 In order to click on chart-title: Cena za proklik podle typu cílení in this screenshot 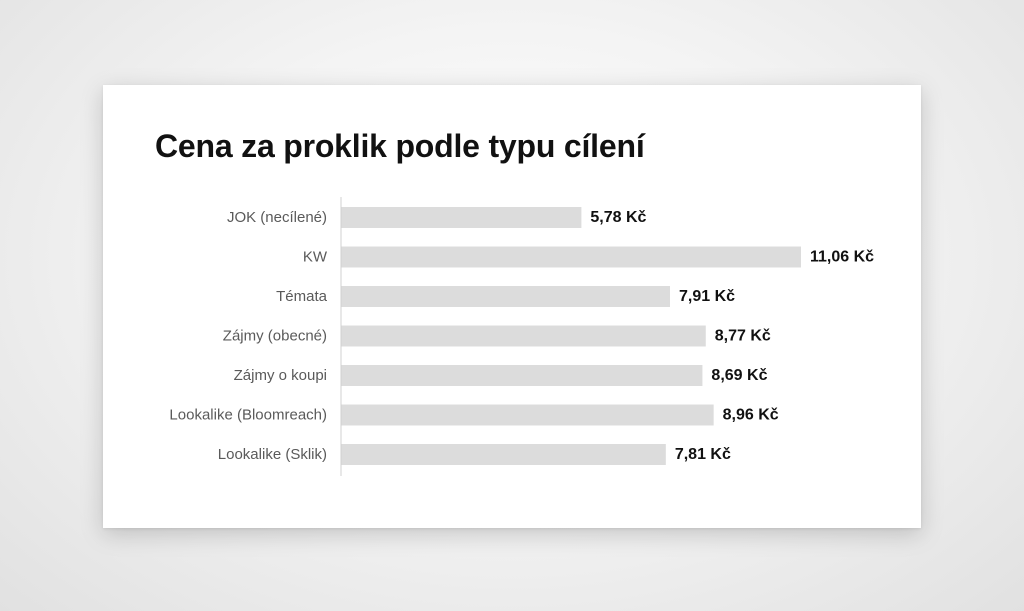, I will do `click(400, 146)`.